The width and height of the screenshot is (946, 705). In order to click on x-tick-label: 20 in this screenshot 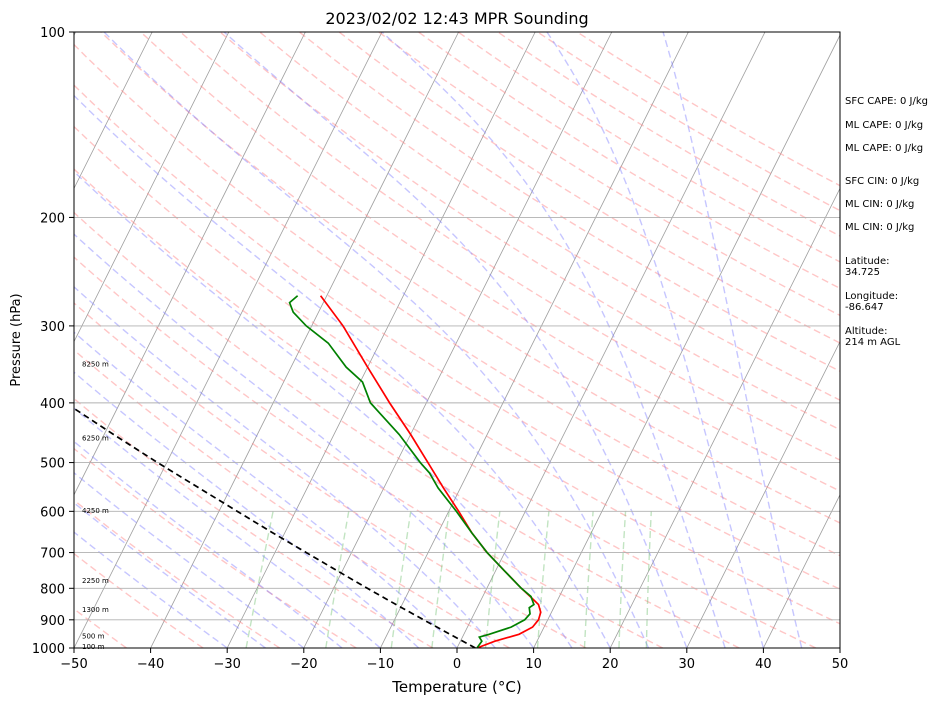, I will do `click(610, 664)`.